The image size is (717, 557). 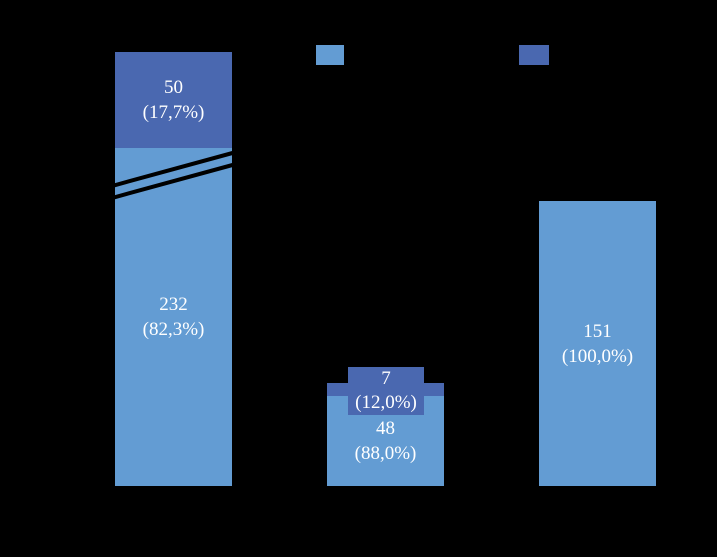 What do you see at coordinates (386, 402) in the screenshot?
I see `percent-line: (12,0%)` at bounding box center [386, 402].